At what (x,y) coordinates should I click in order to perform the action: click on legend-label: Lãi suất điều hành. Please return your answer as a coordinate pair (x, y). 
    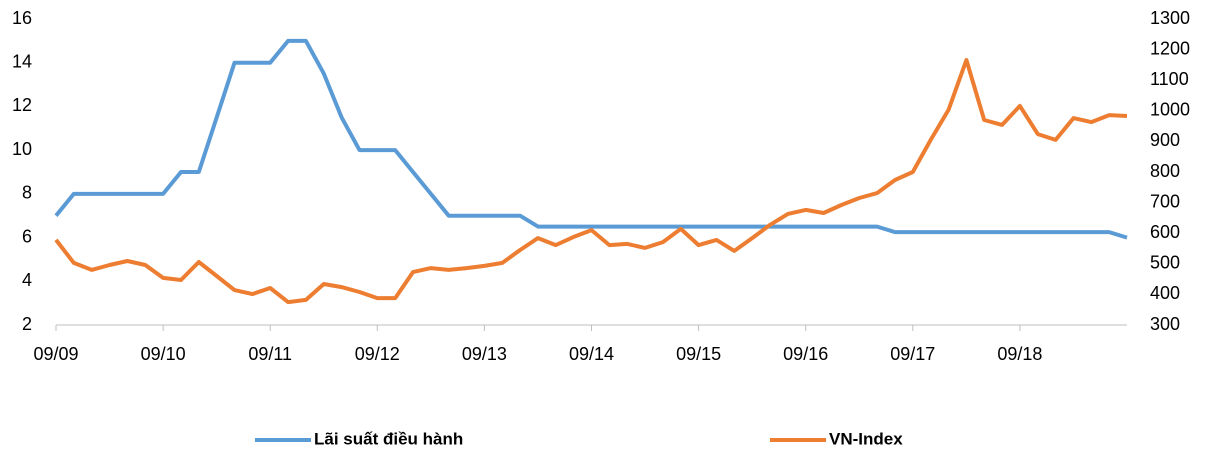
    Looking at the image, I should click on (388, 438).